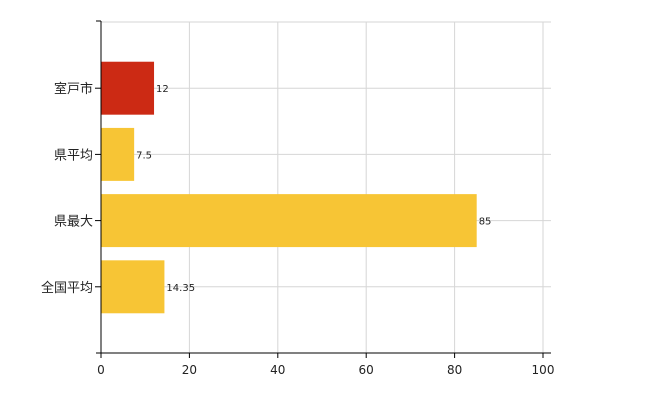  What do you see at coordinates (162, 89) in the screenshot?
I see `data-label: 12` at bounding box center [162, 89].